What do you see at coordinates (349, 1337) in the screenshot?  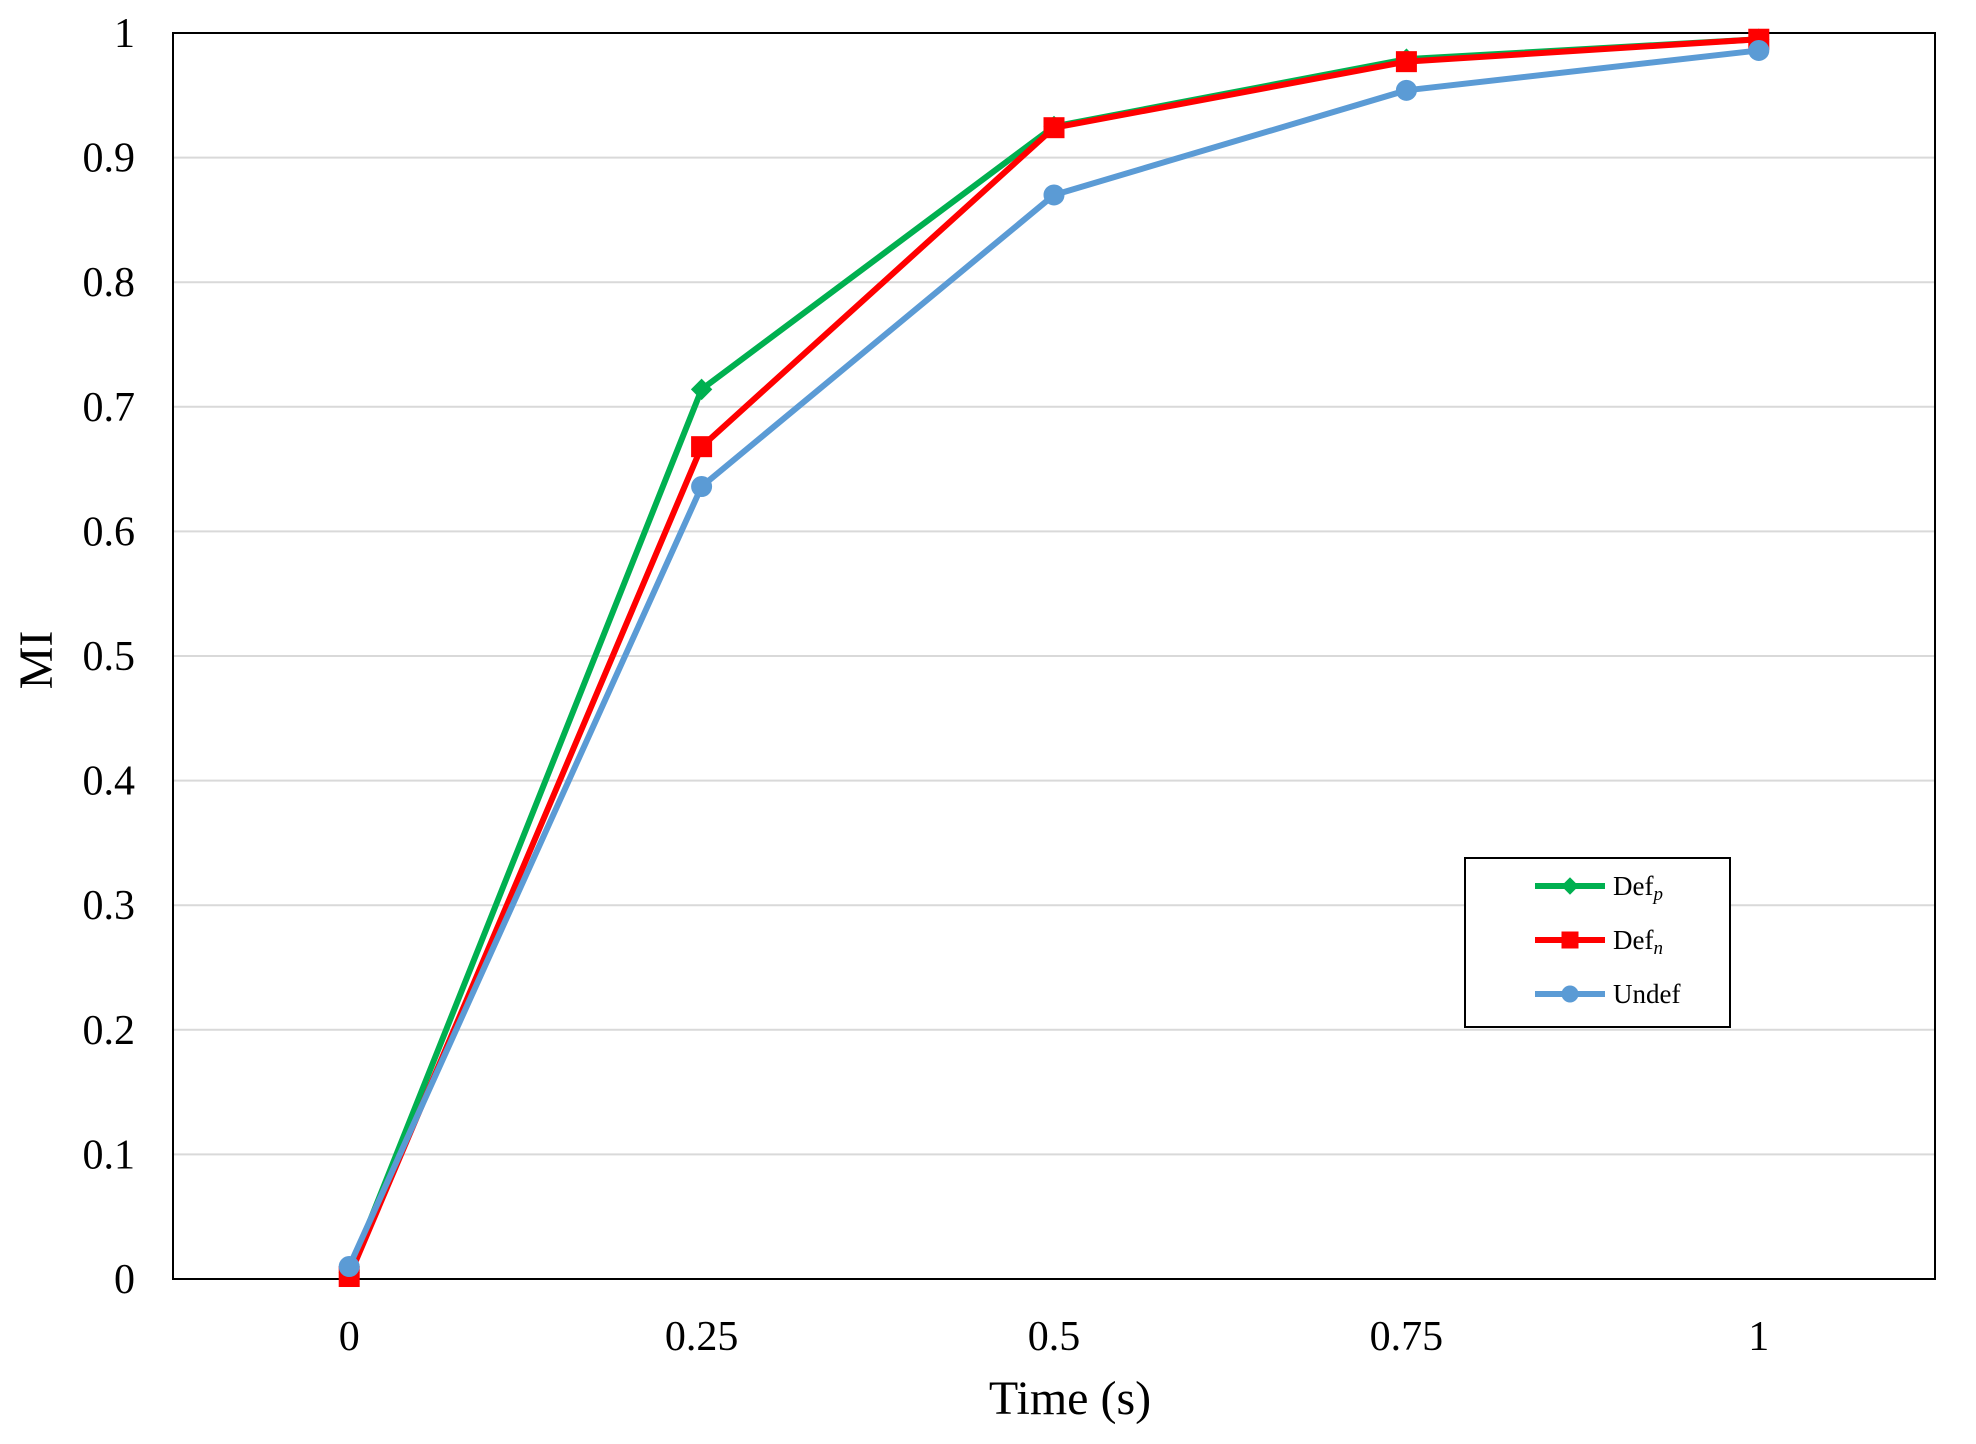 I see `x-tick-label: 0` at bounding box center [349, 1337].